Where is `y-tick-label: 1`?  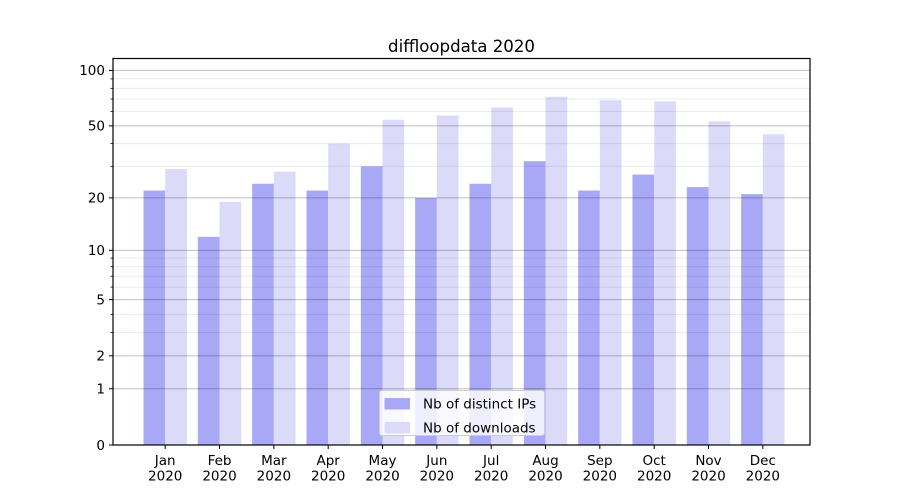 y-tick-label: 1 is located at coordinates (100, 390).